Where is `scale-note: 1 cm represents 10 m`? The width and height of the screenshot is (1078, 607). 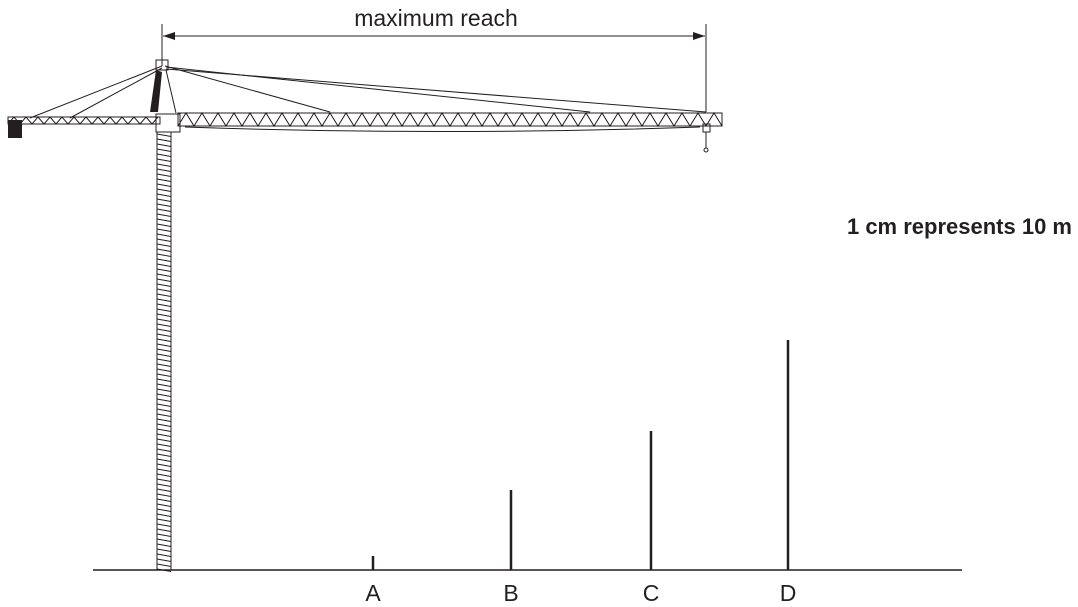
scale-note: 1 cm represents 10 m is located at coordinates (959, 226).